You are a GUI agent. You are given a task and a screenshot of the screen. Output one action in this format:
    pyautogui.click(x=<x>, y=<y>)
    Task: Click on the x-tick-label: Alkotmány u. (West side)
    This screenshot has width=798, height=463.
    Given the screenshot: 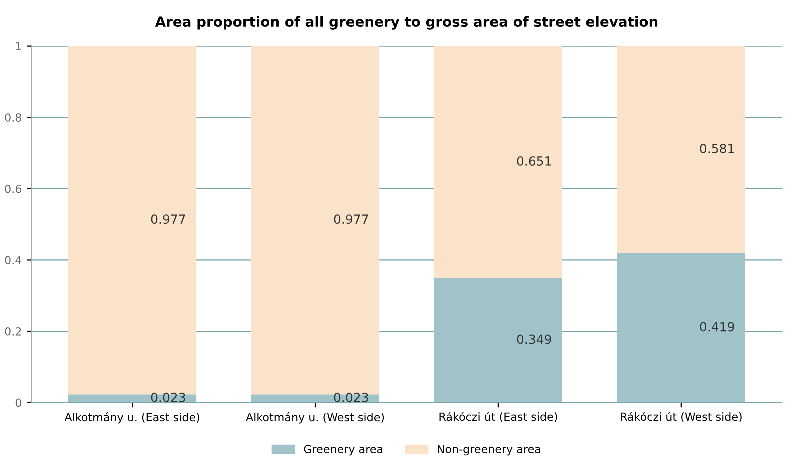 What is the action you would take?
    pyautogui.click(x=315, y=418)
    